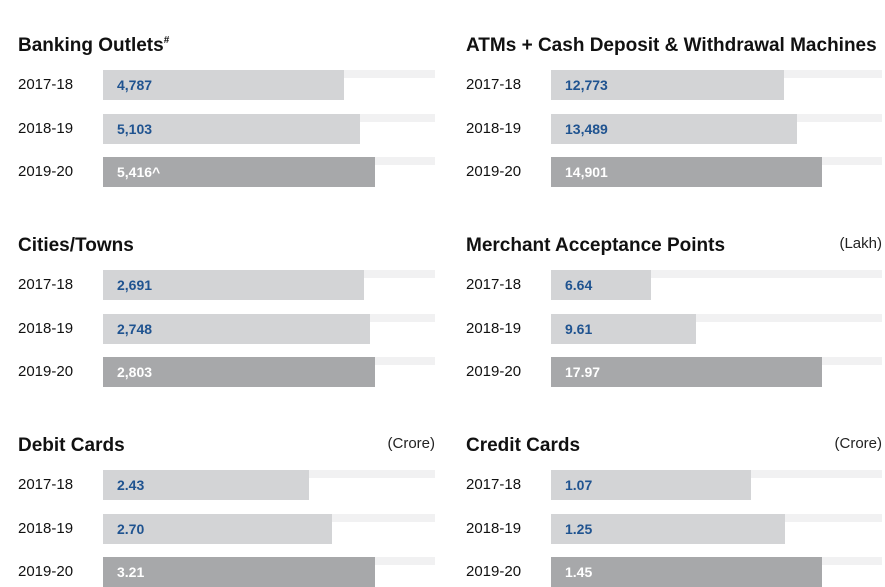 The width and height of the screenshot is (885, 587). Describe the element at coordinates (131, 572) in the screenshot. I see `value-label: 3.21` at that location.